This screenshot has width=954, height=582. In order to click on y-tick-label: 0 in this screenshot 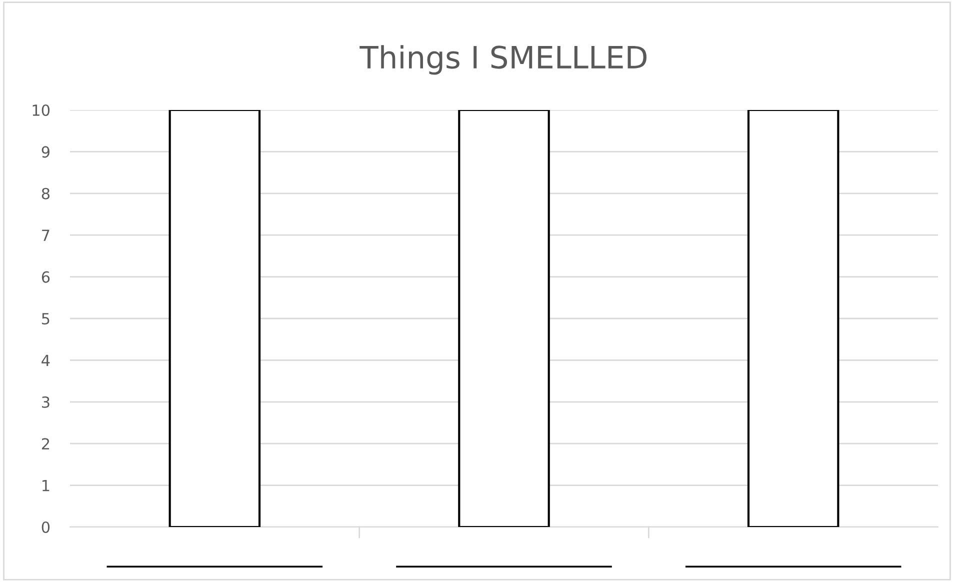, I will do `click(46, 527)`.